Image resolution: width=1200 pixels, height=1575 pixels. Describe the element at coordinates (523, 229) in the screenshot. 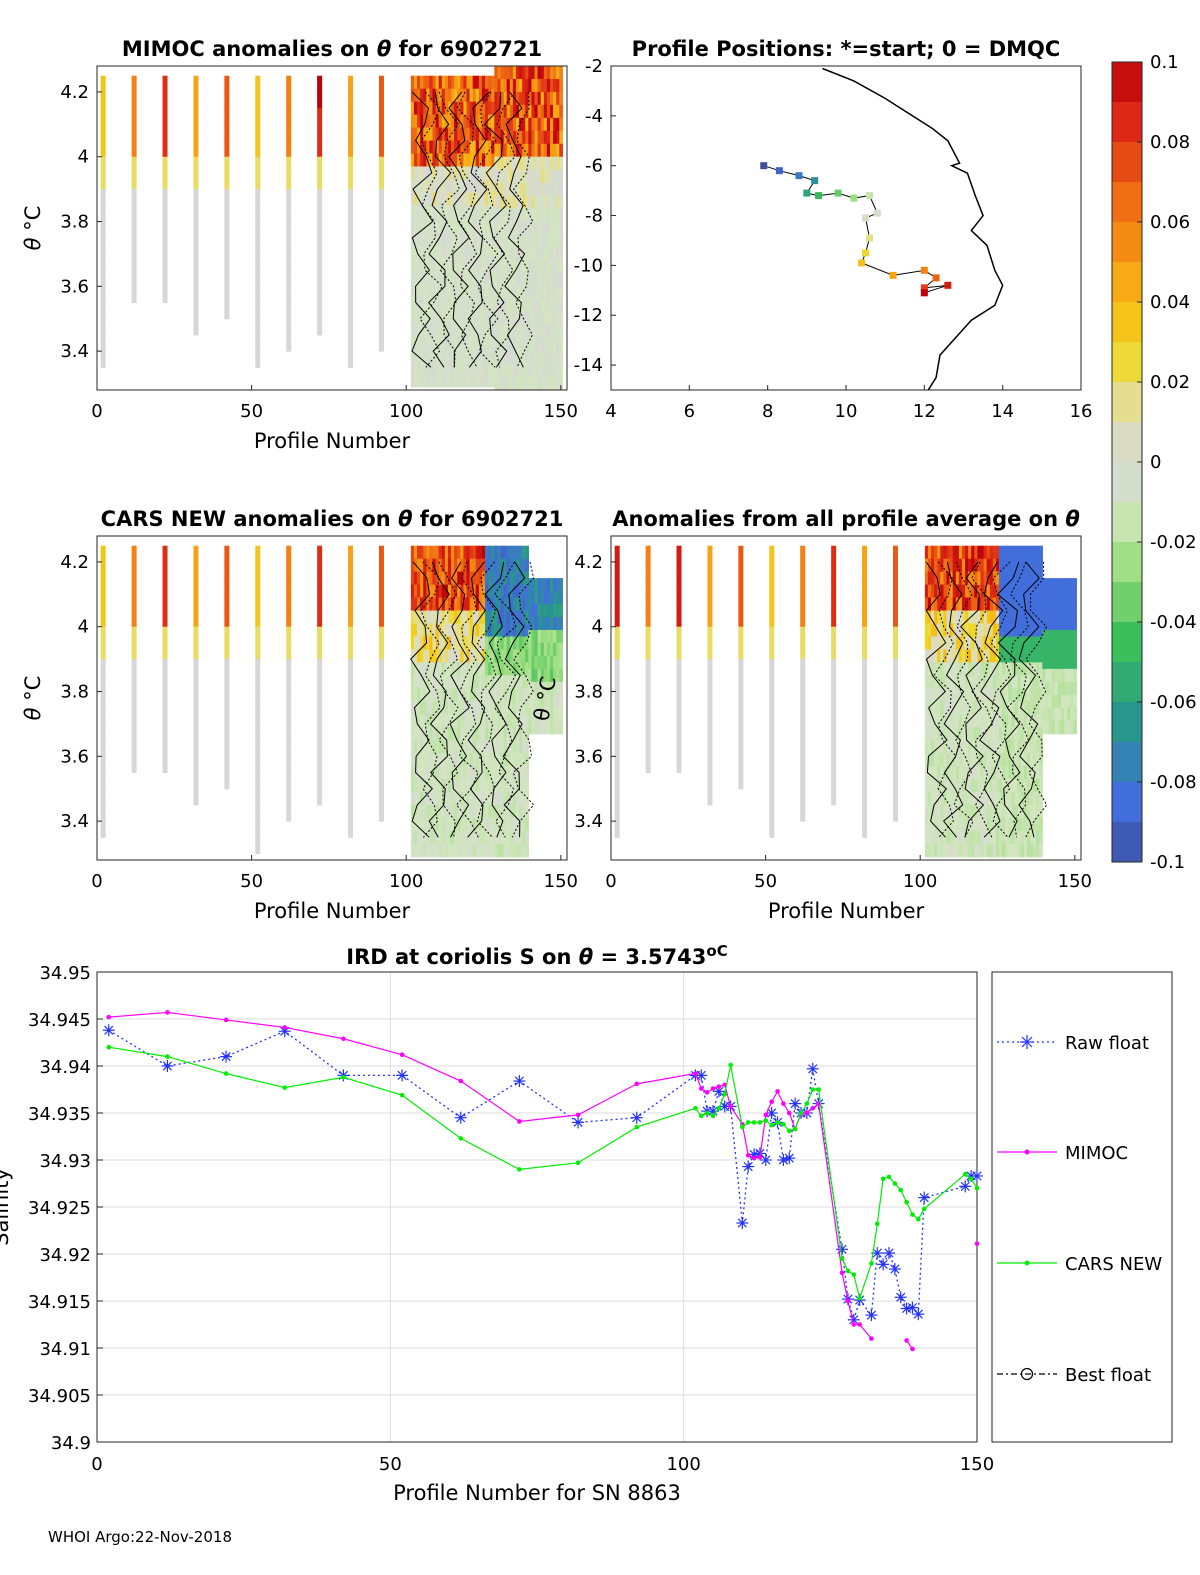

I see `mimoc-contour-line` at that location.